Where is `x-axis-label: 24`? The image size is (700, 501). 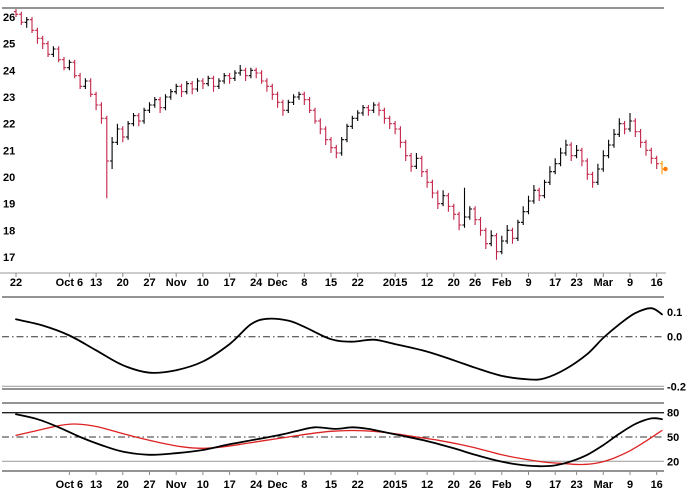
x-axis-label: 24 is located at coordinates (256, 283).